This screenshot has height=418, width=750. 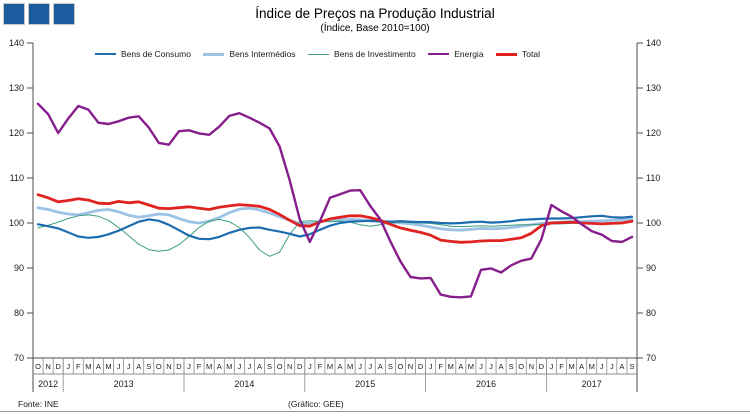 What do you see at coordinates (653, 133) in the screenshot?
I see `y-tick-label-right: 120` at bounding box center [653, 133].